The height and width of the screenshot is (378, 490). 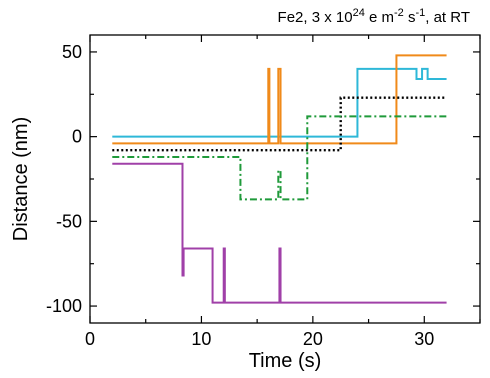 I want to click on chart-title: Fe2, 3 x 1024 e m-2 s-1, at RT, so click(x=374, y=16).